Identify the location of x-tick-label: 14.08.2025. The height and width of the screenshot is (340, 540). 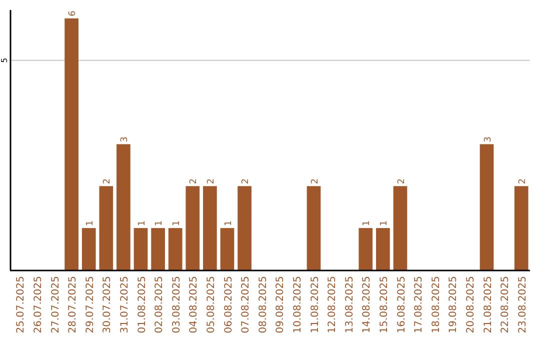
(367, 305).